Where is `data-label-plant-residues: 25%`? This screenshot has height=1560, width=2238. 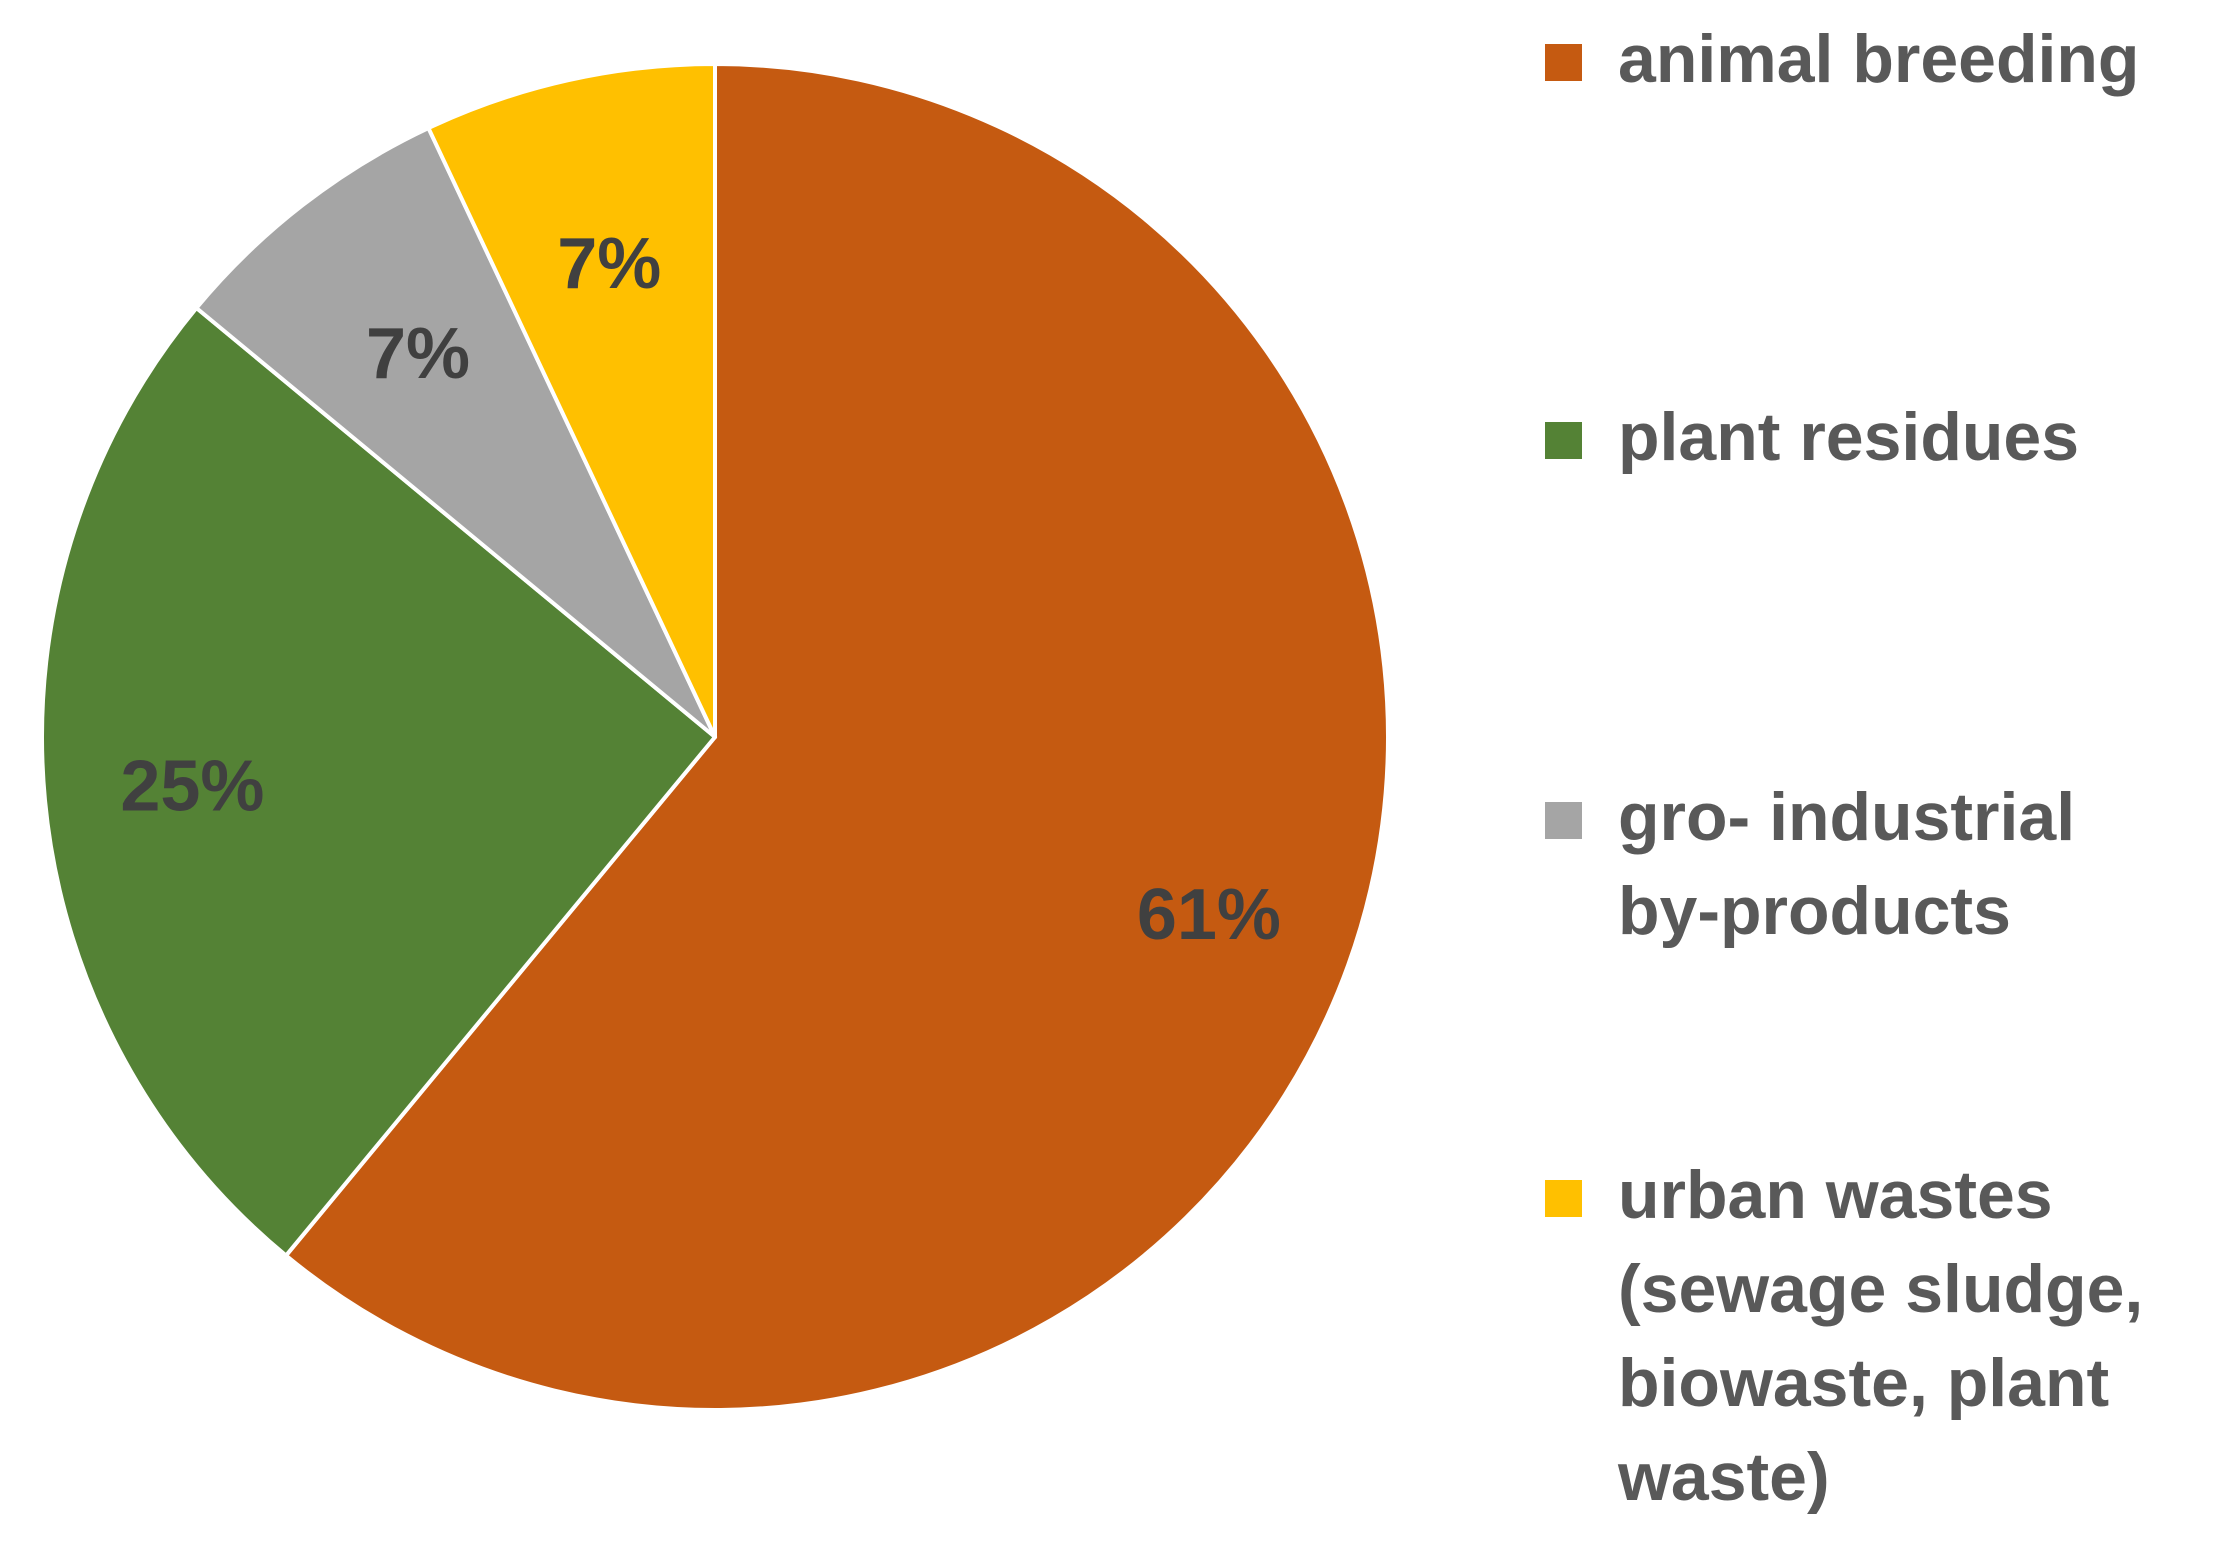
data-label-plant-residues: 25% is located at coordinates (192, 786).